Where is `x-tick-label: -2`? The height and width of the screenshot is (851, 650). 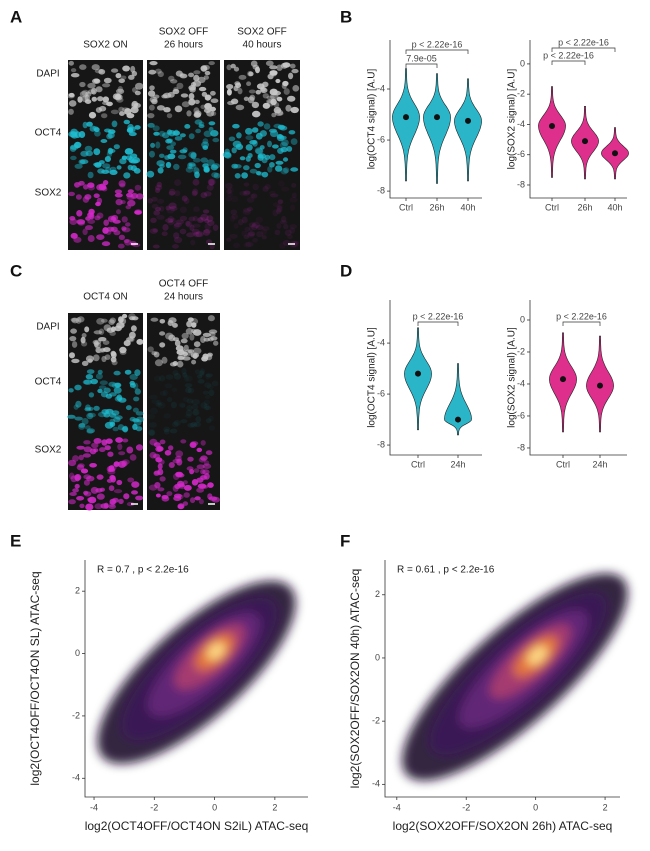 x-tick-label: -2 is located at coordinates (154, 807).